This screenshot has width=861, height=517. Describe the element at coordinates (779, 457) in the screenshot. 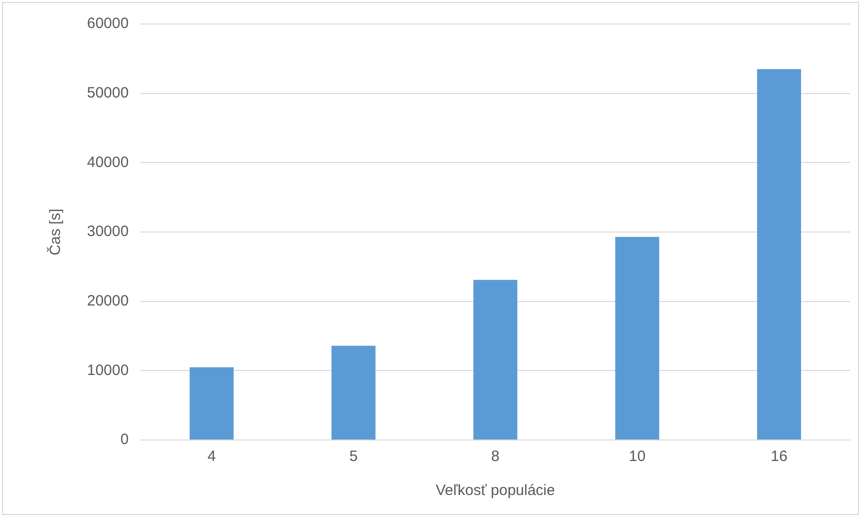

I see `x-tick-label: 16` at that location.